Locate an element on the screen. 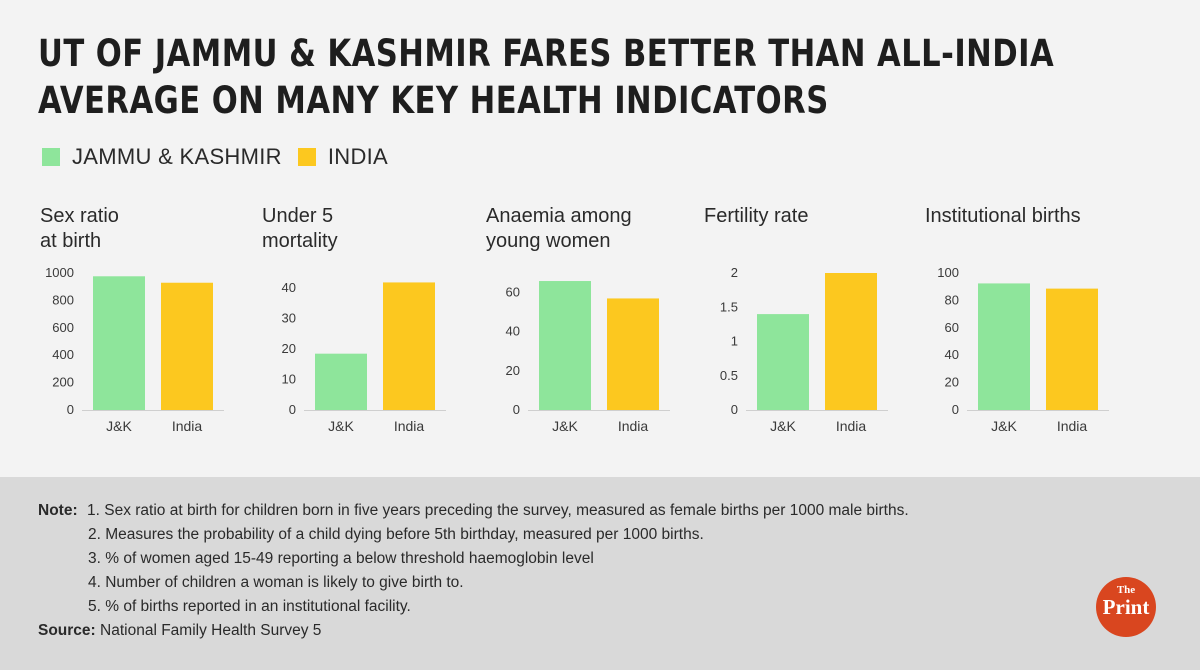  y-tick-label: 1.5 is located at coordinates (729, 306).